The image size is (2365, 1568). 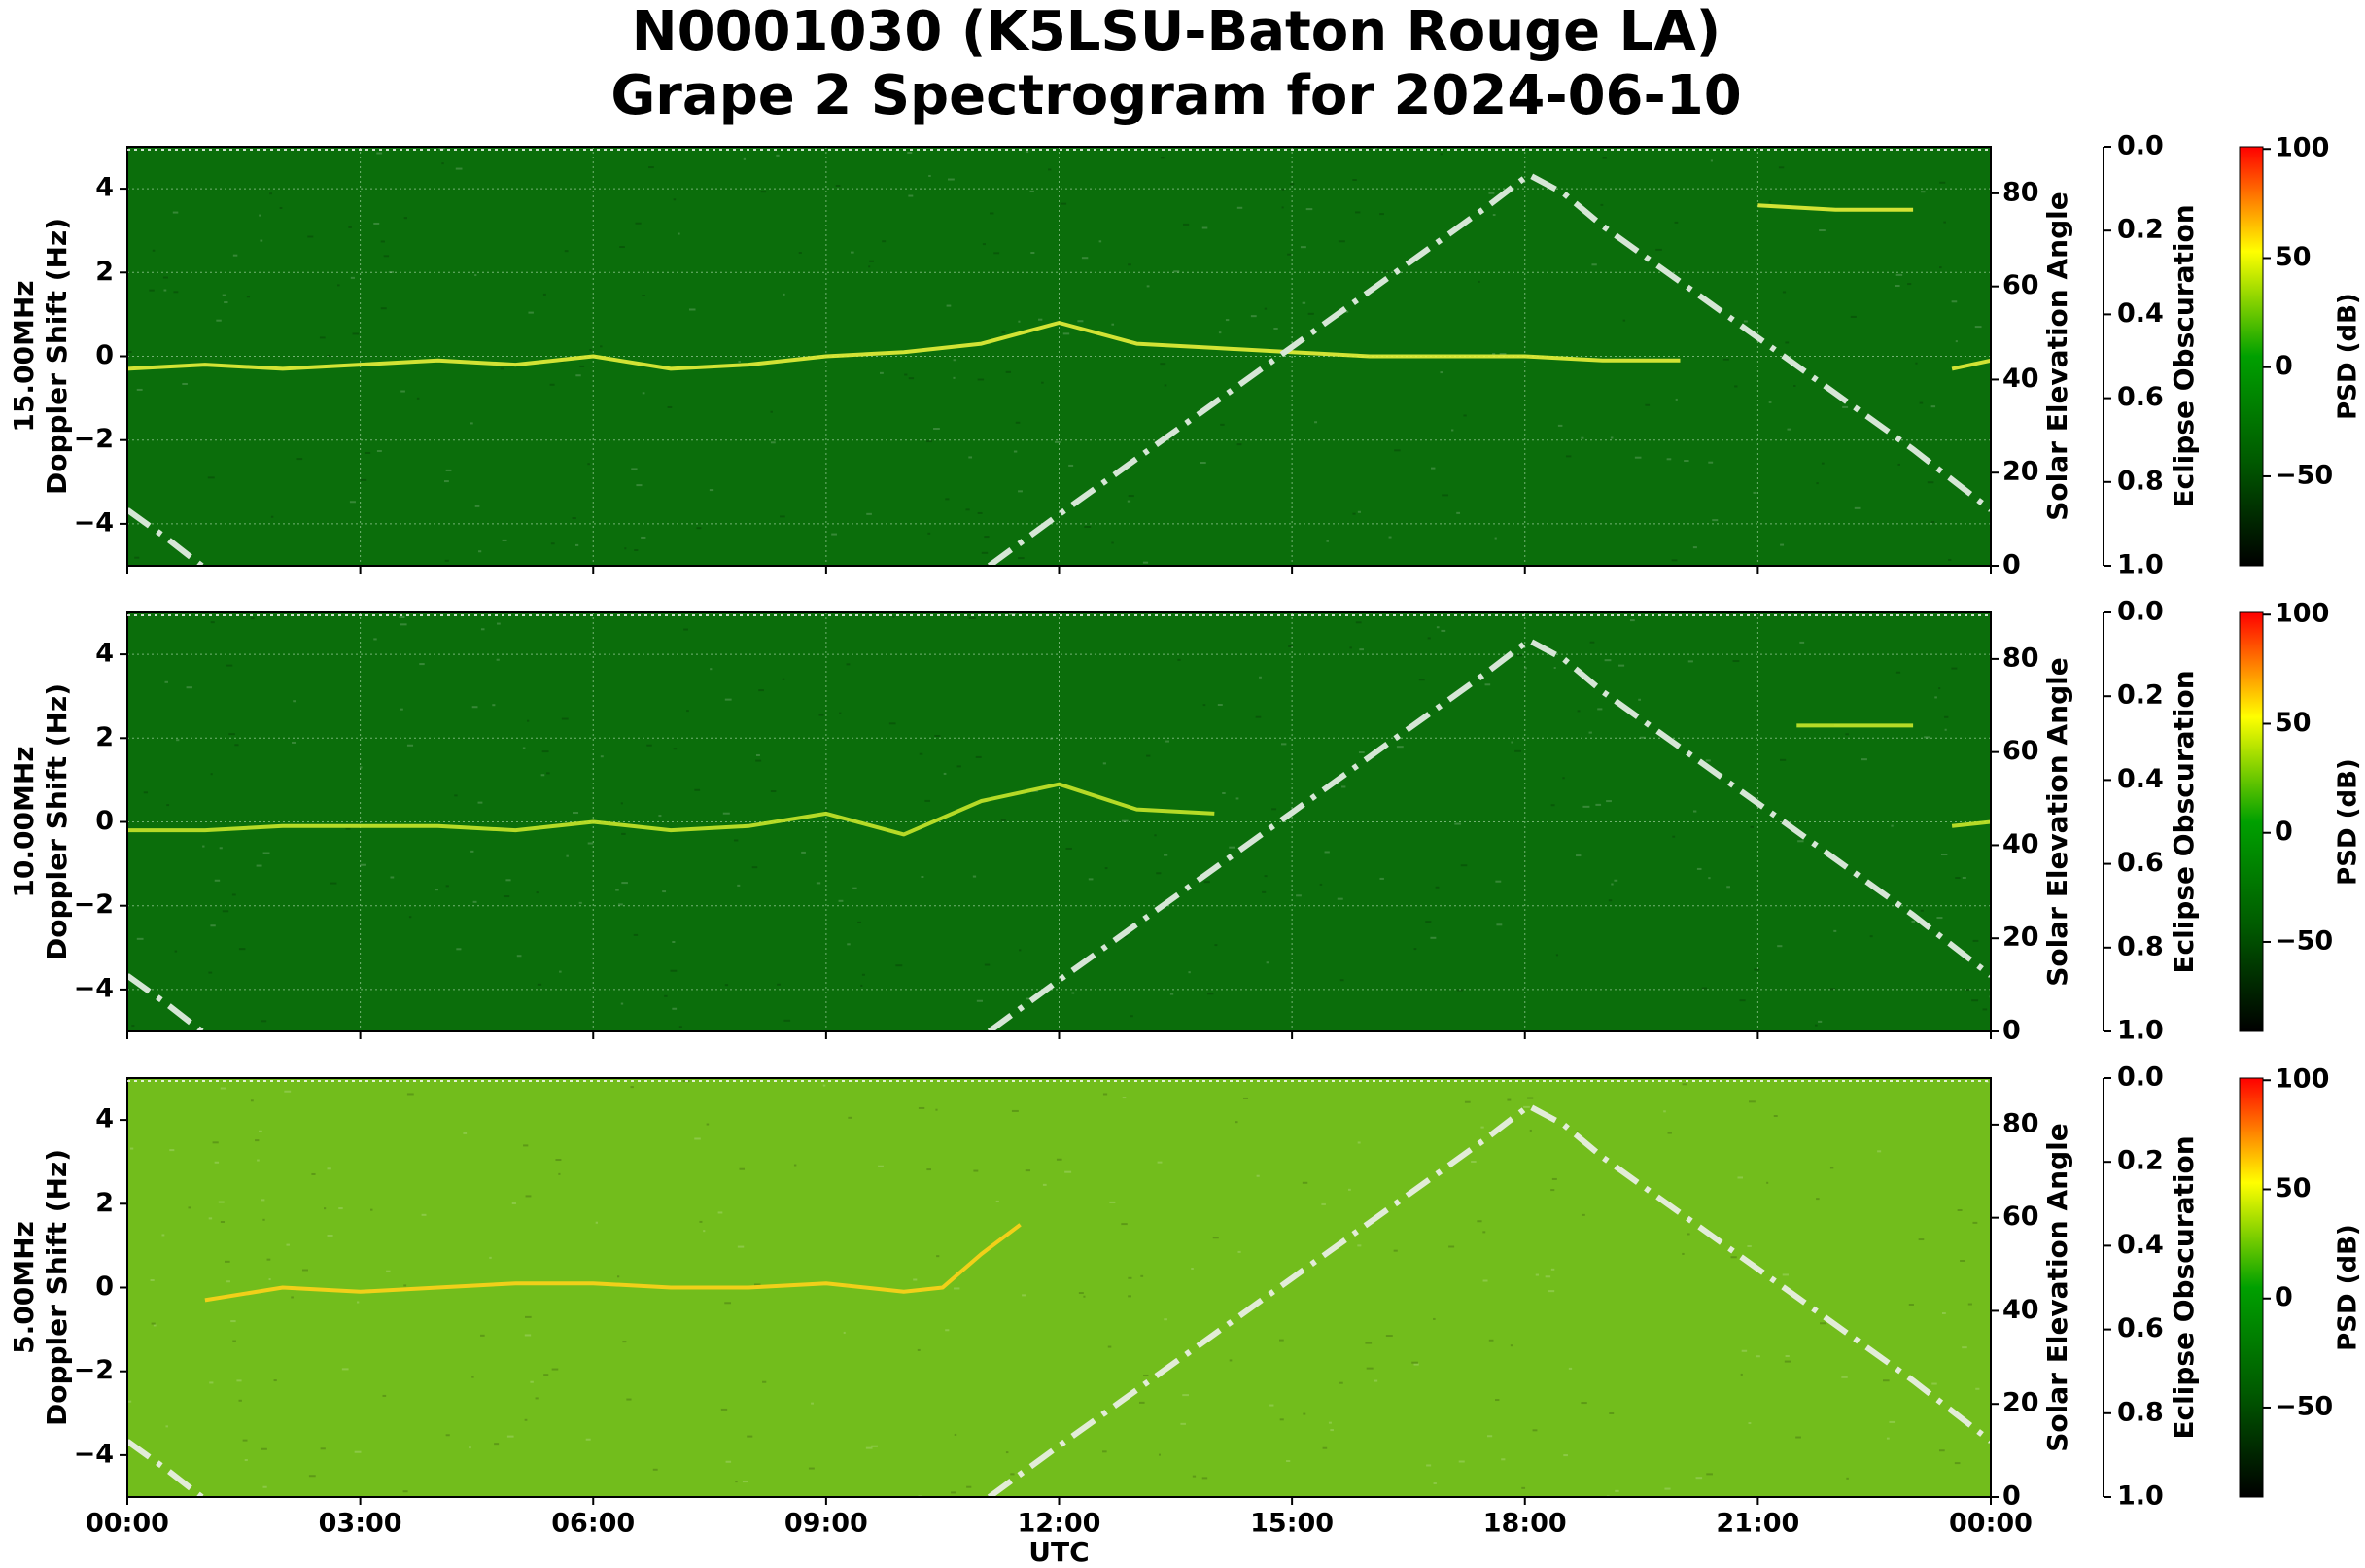 I want to click on x-tick-label: 09:00, so click(x=826, y=1524).